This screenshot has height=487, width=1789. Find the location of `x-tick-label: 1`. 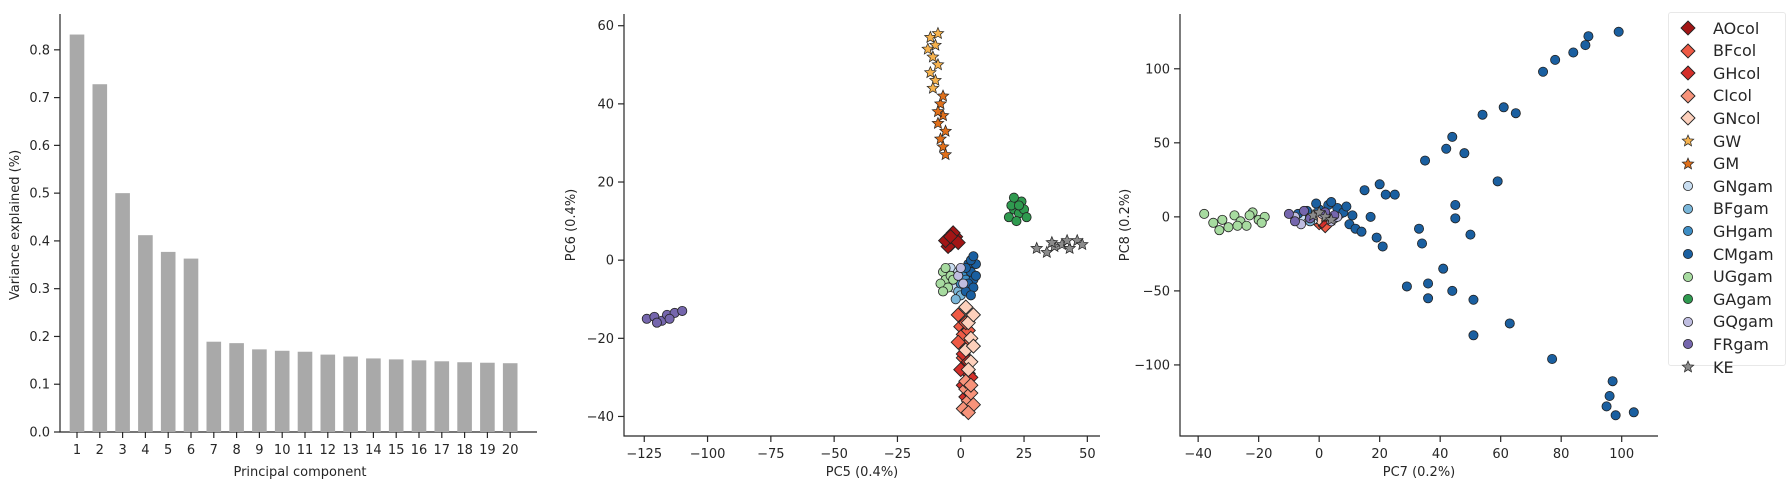

x-tick-label: 1 is located at coordinates (77, 450).